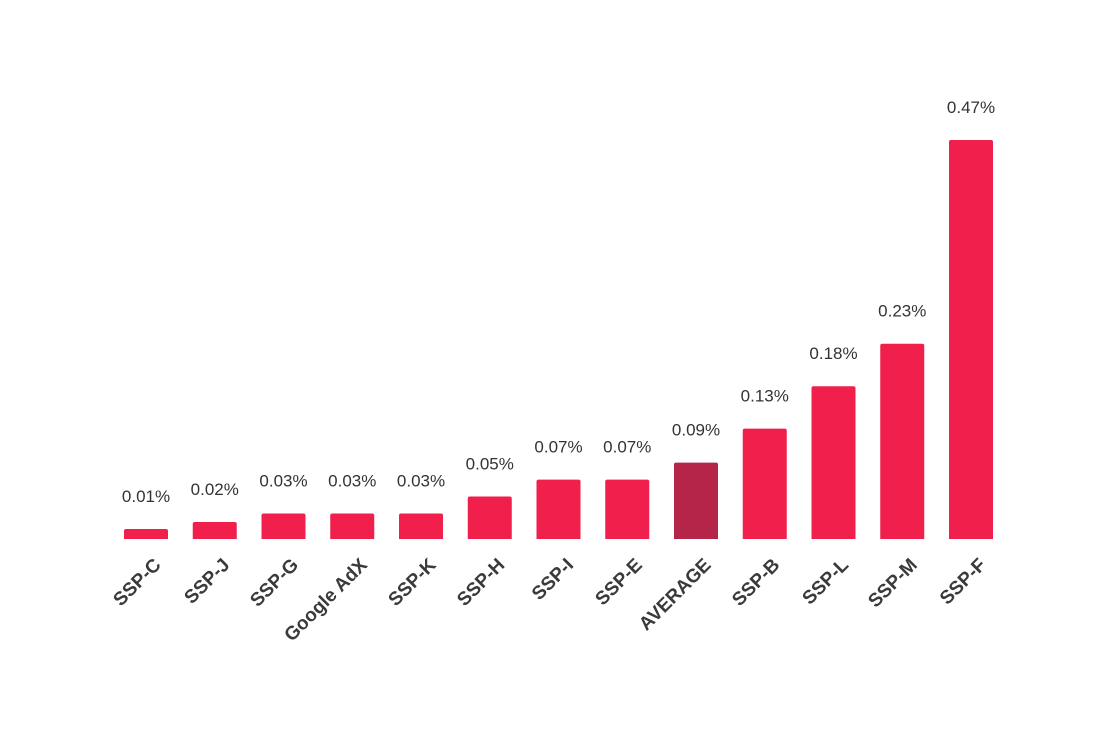  I want to click on x-tick-label: SSP-B, so click(756, 583).